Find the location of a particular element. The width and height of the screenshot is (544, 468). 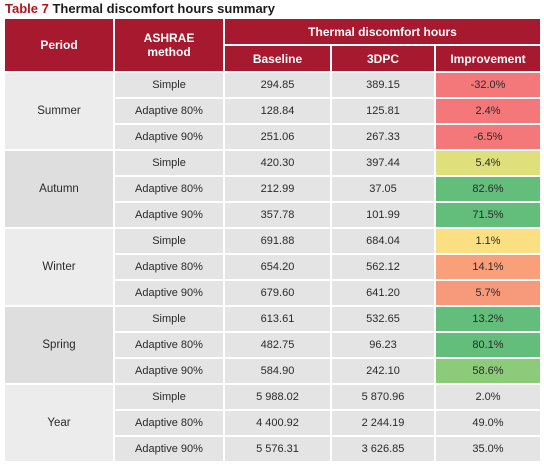

table-row: Adaptive 80% 212.99 37.05 82.6% is located at coordinates (272, 190).